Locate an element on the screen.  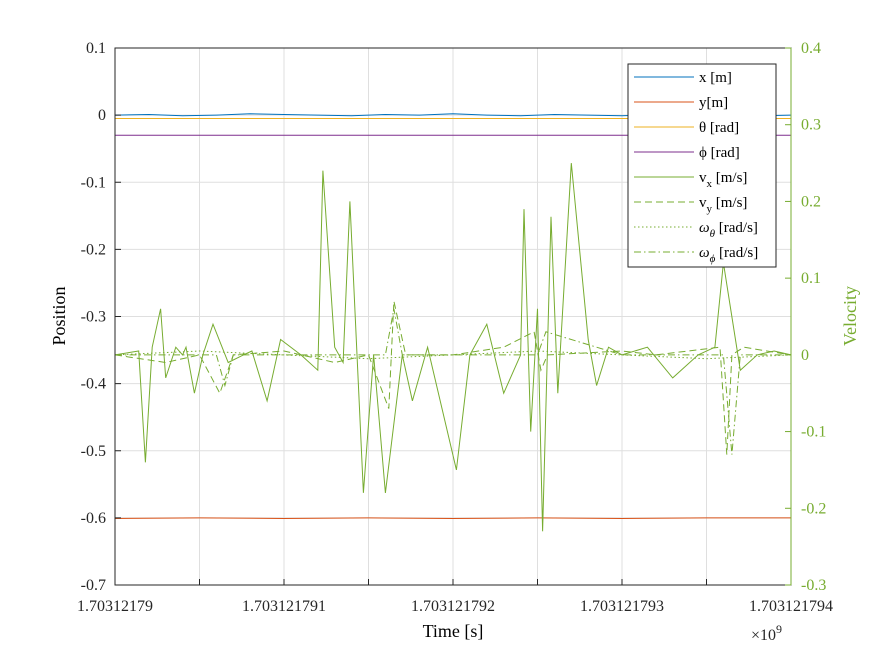
legend-label-wtheta: ωθ [rad/s] is located at coordinates (728, 230).